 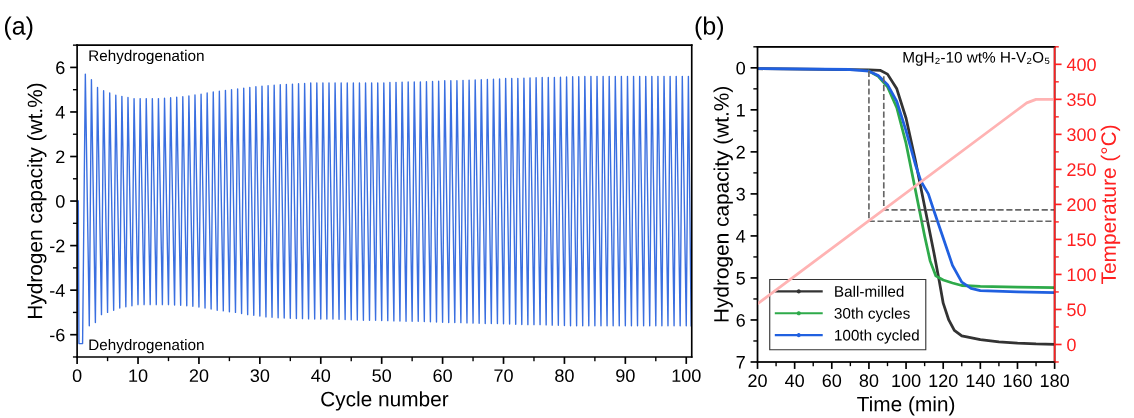 I want to click on text: (b), so click(x=709, y=28).